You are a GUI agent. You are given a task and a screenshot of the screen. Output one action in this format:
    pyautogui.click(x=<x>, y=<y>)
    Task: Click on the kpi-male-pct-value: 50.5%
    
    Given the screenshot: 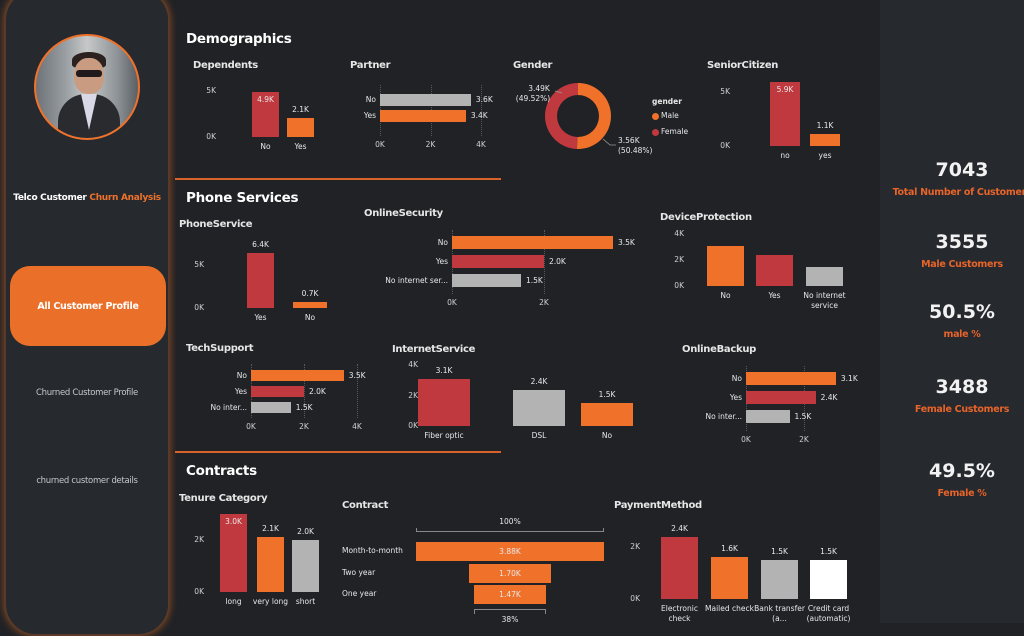 What is the action you would take?
    pyautogui.click(x=962, y=312)
    